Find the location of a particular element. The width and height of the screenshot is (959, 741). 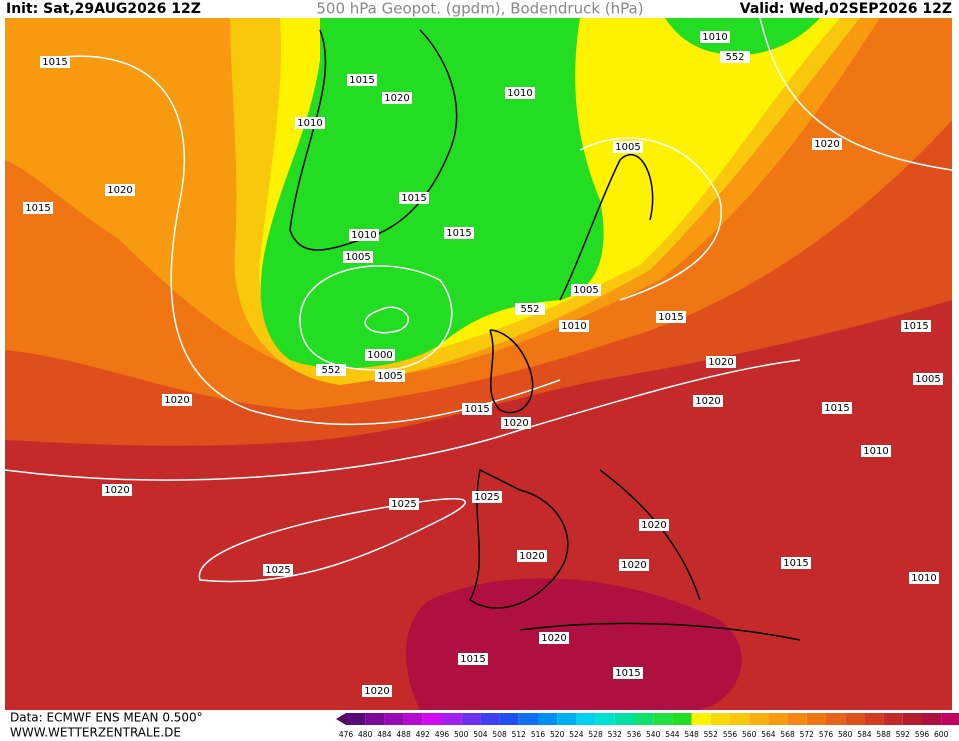

colorbar-label: 548 is located at coordinates (691, 734).